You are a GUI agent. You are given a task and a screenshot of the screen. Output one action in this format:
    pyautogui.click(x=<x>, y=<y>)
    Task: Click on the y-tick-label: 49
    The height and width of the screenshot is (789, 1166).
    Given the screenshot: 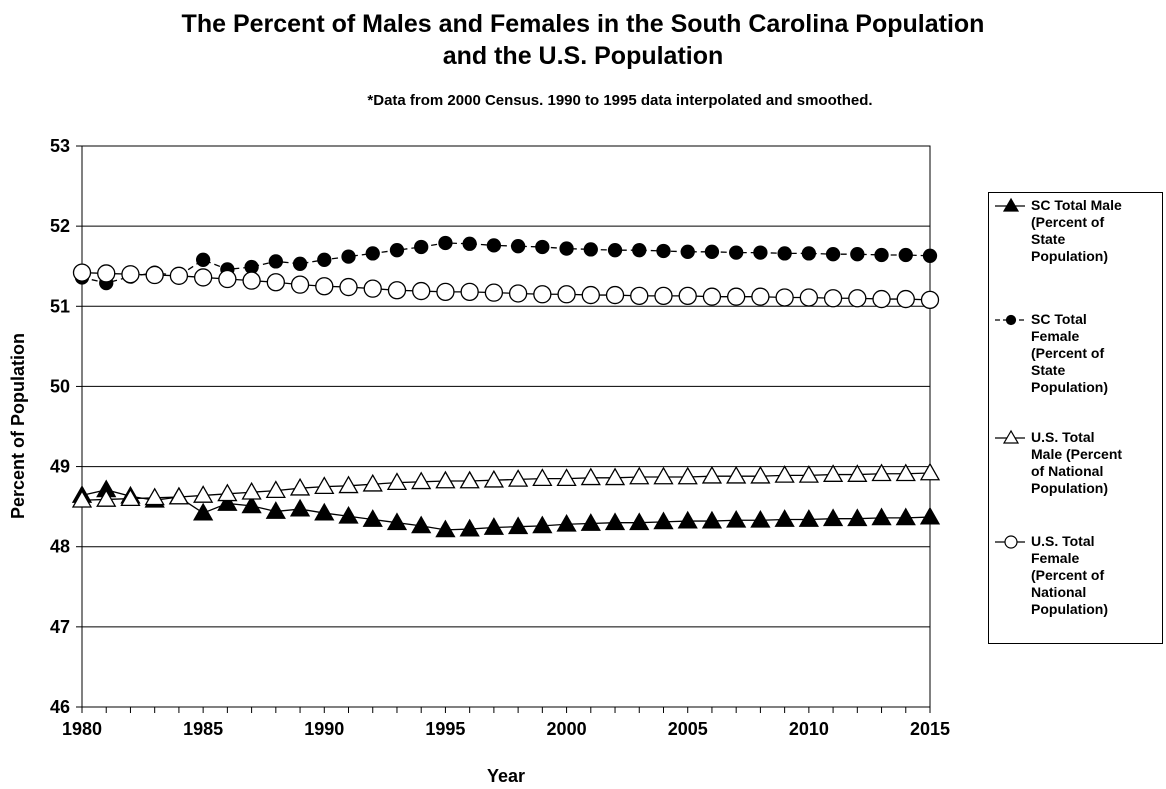 What is the action you would take?
    pyautogui.click(x=60, y=467)
    